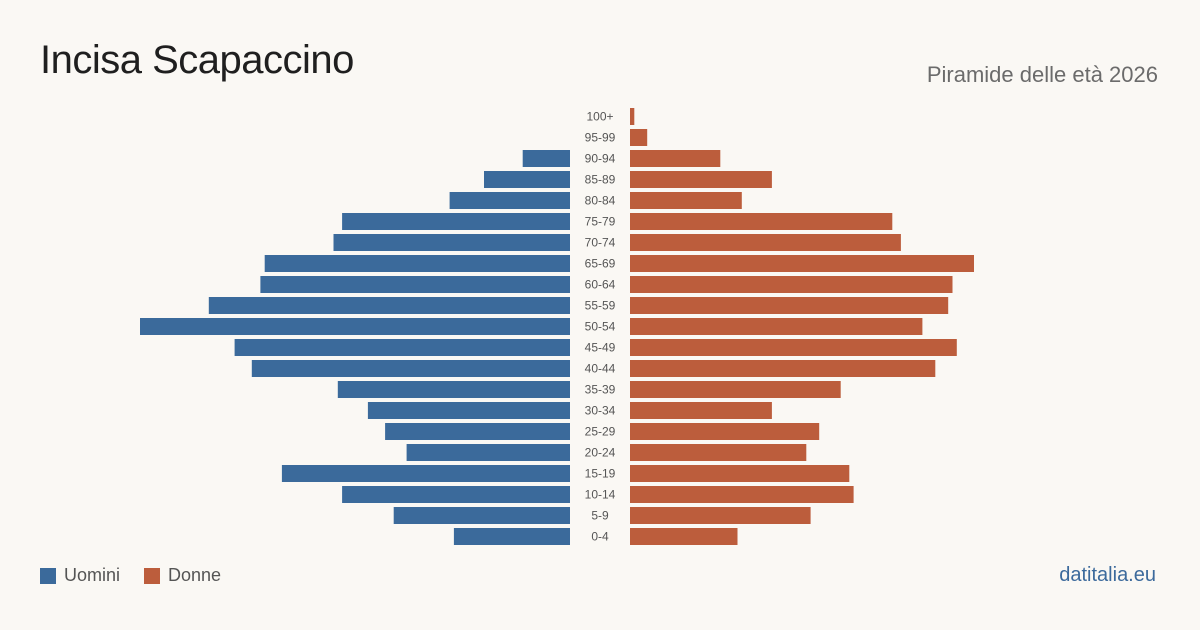  What do you see at coordinates (600, 369) in the screenshot?
I see `age-label-40-44: 40-44` at bounding box center [600, 369].